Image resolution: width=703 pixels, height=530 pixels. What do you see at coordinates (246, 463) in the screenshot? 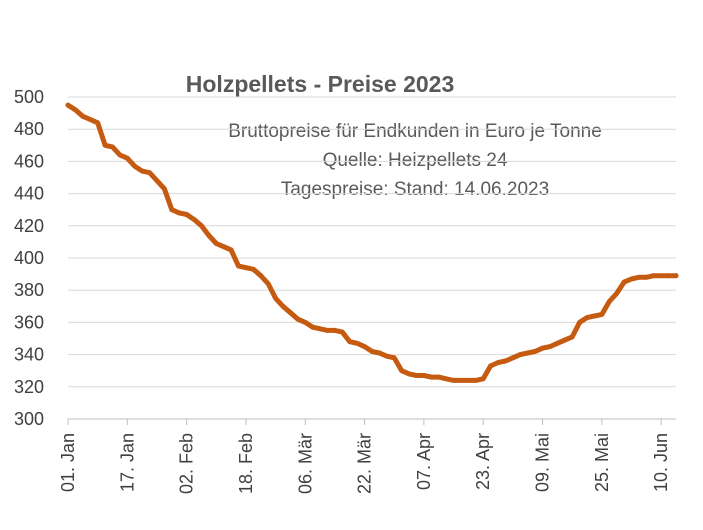
I see `x-tick-label: 18. Feb` at bounding box center [246, 463].